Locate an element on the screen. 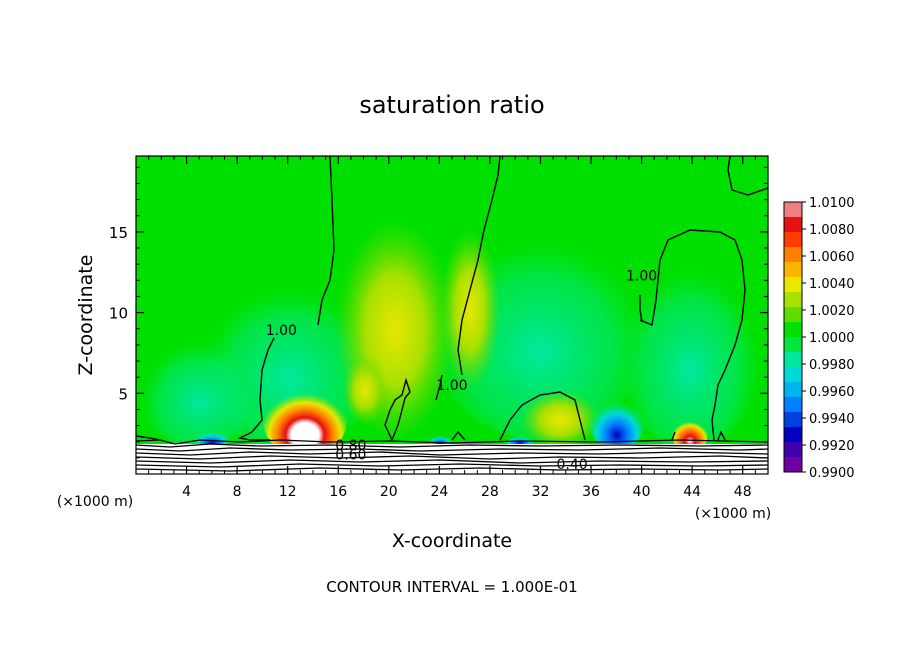 This screenshot has height=654, width=904. contour-interval-note: CONTOUR INTERVAL = 1.000E-01 is located at coordinates (451, 587).